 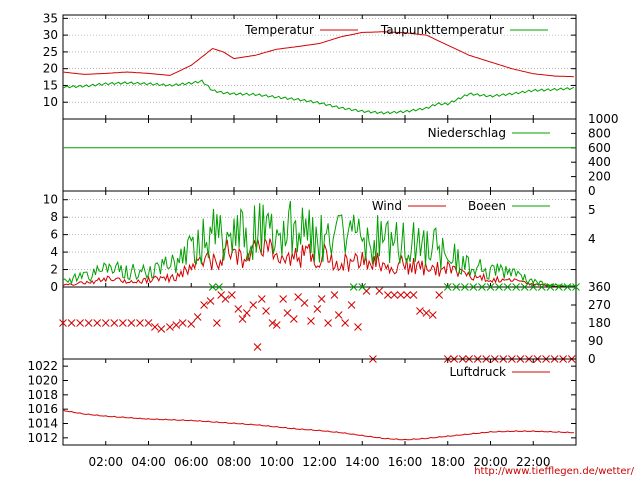 What do you see at coordinates (50, 52) in the screenshot?
I see `temp-ytick-label: 25` at bounding box center [50, 52].